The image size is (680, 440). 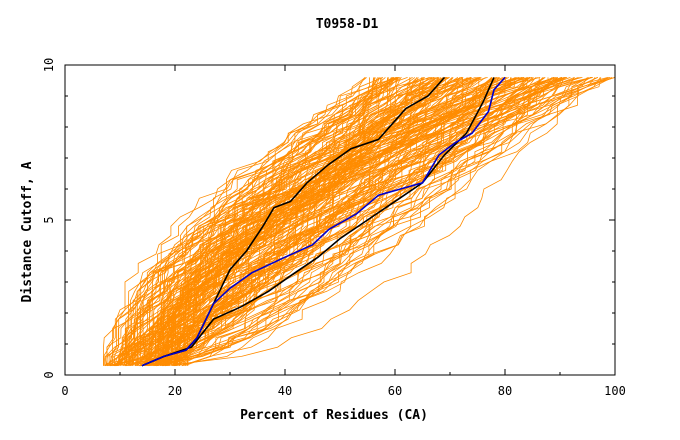 I want to click on chart-title: T0958-D1, so click(x=347, y=24).